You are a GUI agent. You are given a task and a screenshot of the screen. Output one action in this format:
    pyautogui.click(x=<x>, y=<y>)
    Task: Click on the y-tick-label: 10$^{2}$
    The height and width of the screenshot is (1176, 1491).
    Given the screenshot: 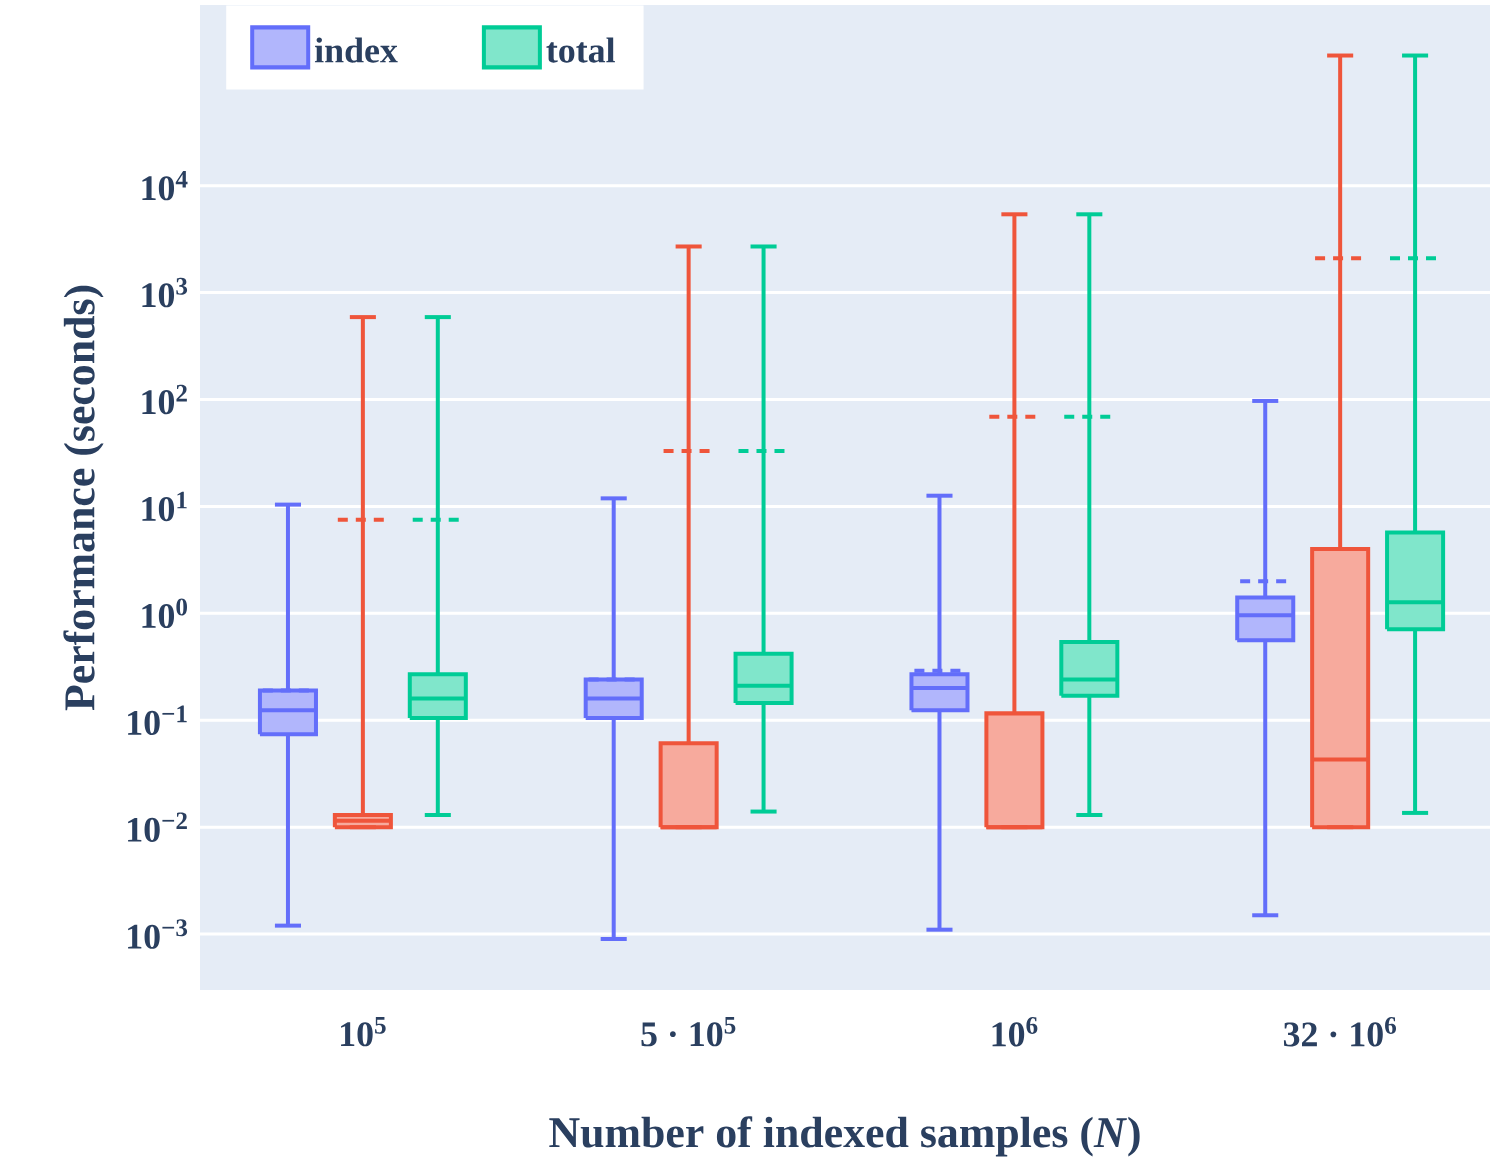 What is the action you would take?
    pyautogui.click(x=164, y=399)
    